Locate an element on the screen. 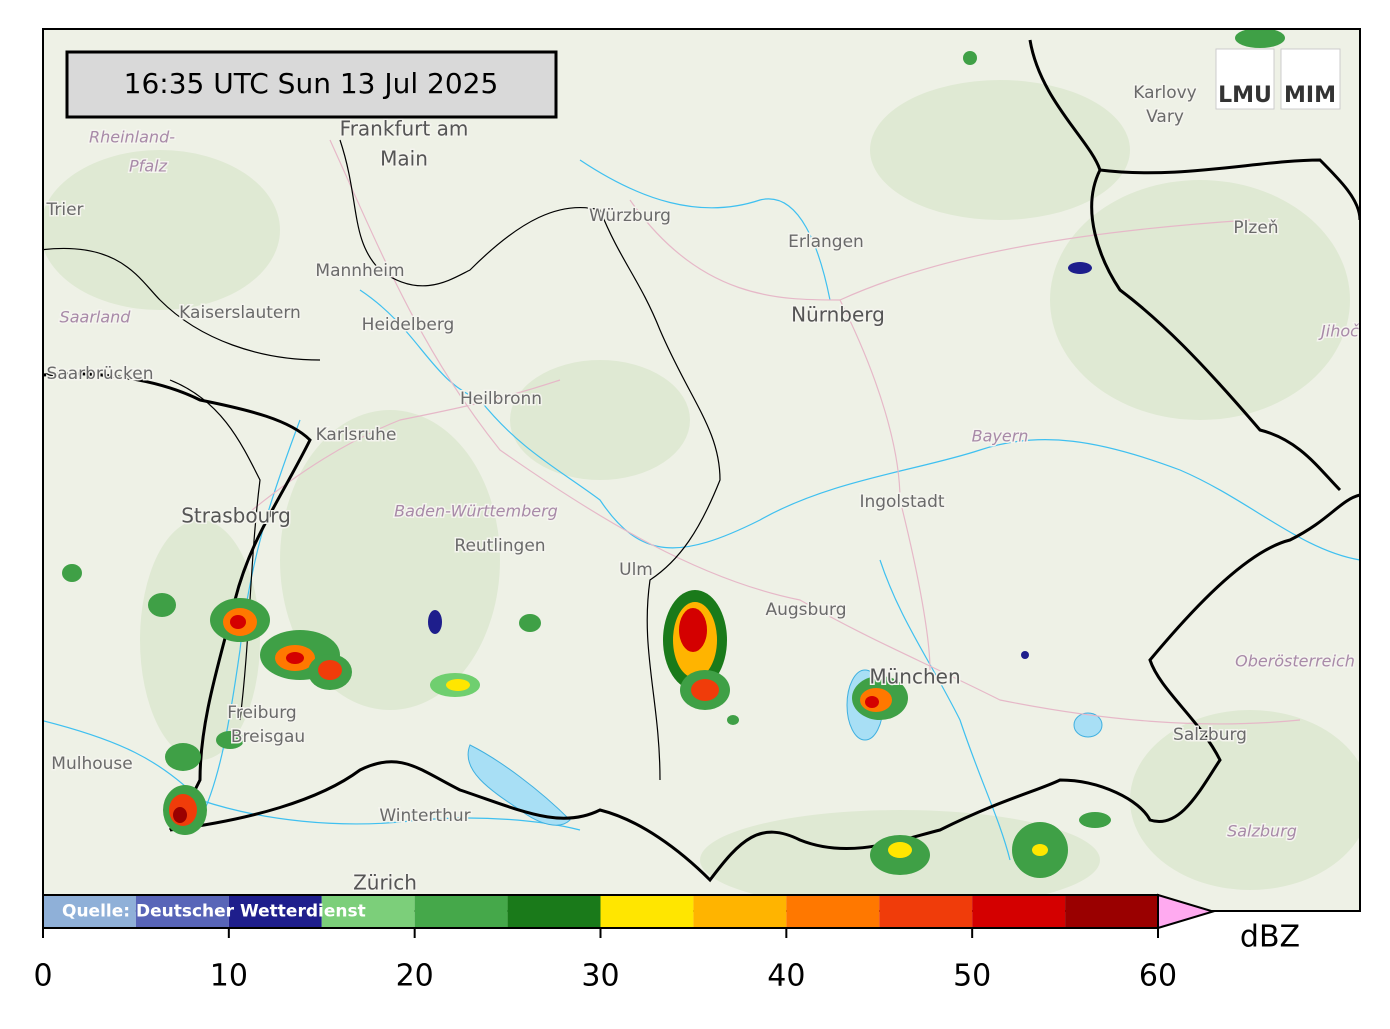  colorbar-tick-label: 50 is located at coordinates (972, 976).